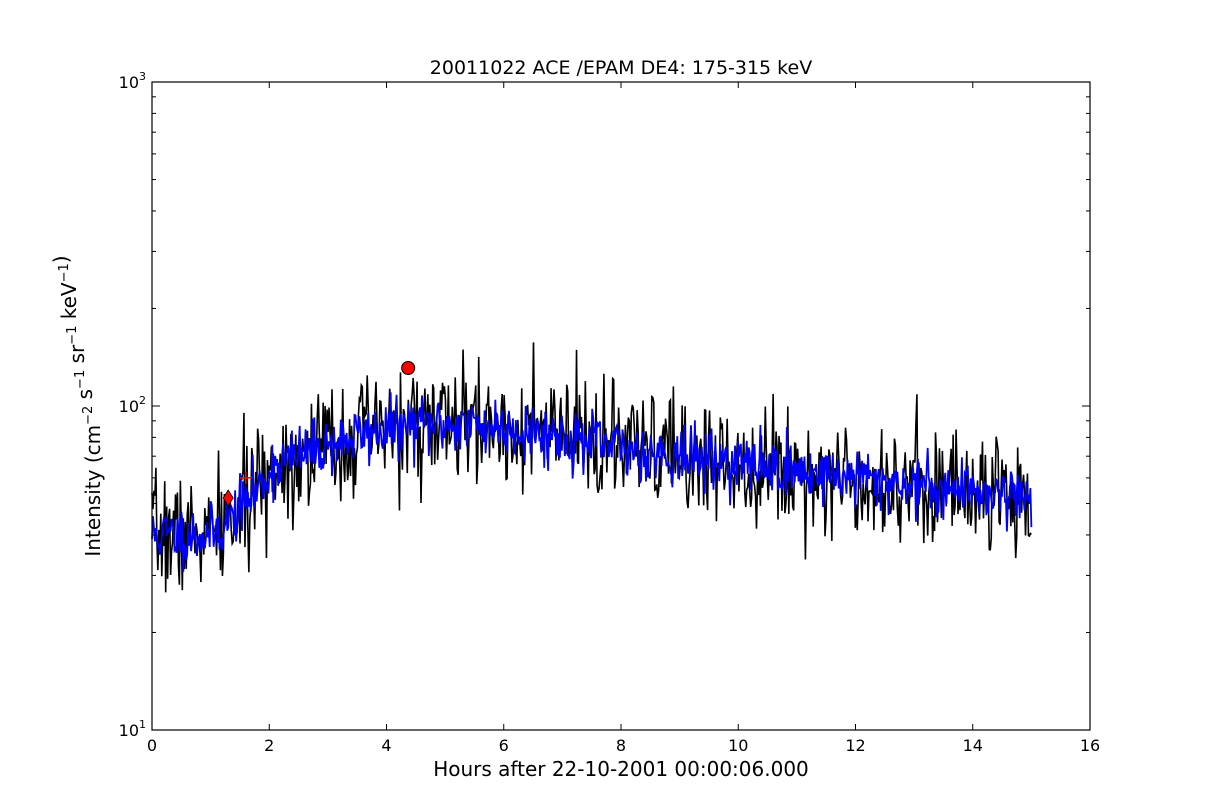 This screenshot has width=1212, height=812. Describe the element at coordinates (621, 68) in the screenshot. I see `chart-title: 20011022 ACE /EPAM DE4: 175-315 keV` at that location.